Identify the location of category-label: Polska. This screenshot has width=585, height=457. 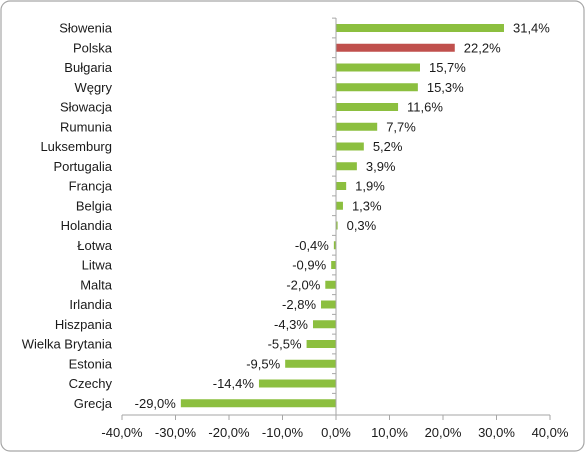
(93, 47).